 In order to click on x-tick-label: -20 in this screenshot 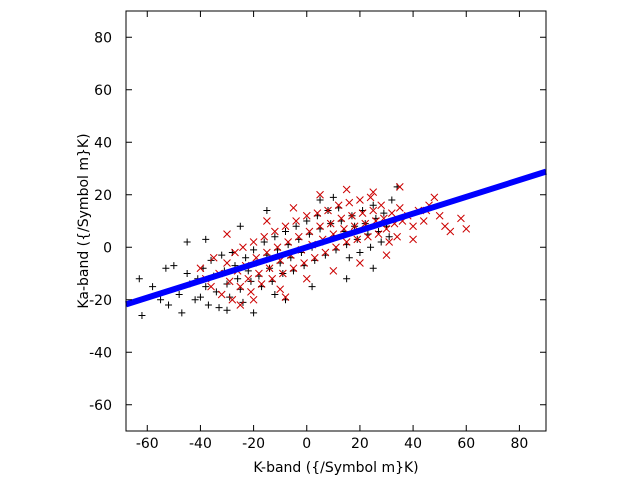, I will do `click(253, 444)`.